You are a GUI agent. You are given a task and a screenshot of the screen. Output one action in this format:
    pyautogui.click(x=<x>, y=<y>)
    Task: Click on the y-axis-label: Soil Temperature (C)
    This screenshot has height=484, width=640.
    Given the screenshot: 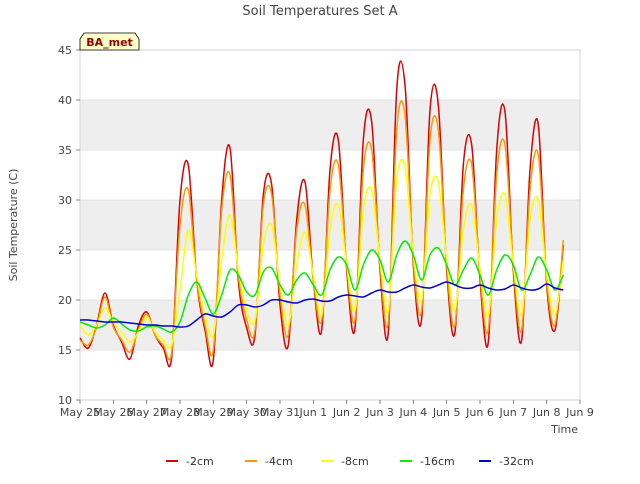 What is the action you would take?
    pyautogui.click(x=13, y=225)
    